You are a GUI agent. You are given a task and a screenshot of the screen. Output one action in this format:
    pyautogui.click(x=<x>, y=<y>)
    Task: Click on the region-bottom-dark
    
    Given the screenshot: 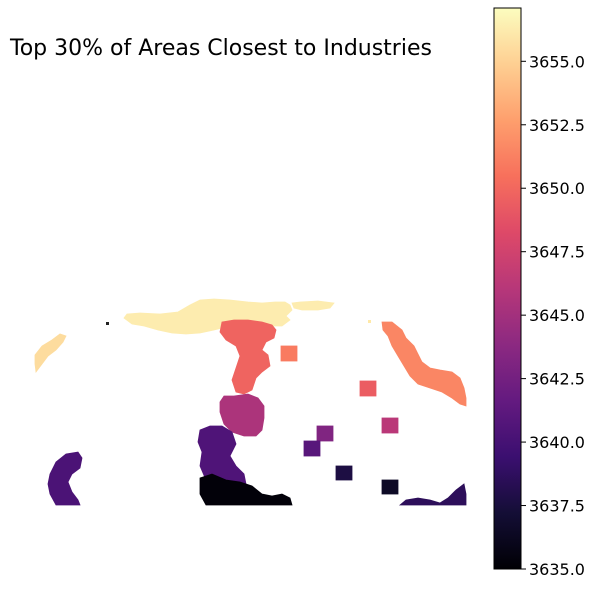 What is the action you would take?
    pyautogui.click(x=246, y=489)
    